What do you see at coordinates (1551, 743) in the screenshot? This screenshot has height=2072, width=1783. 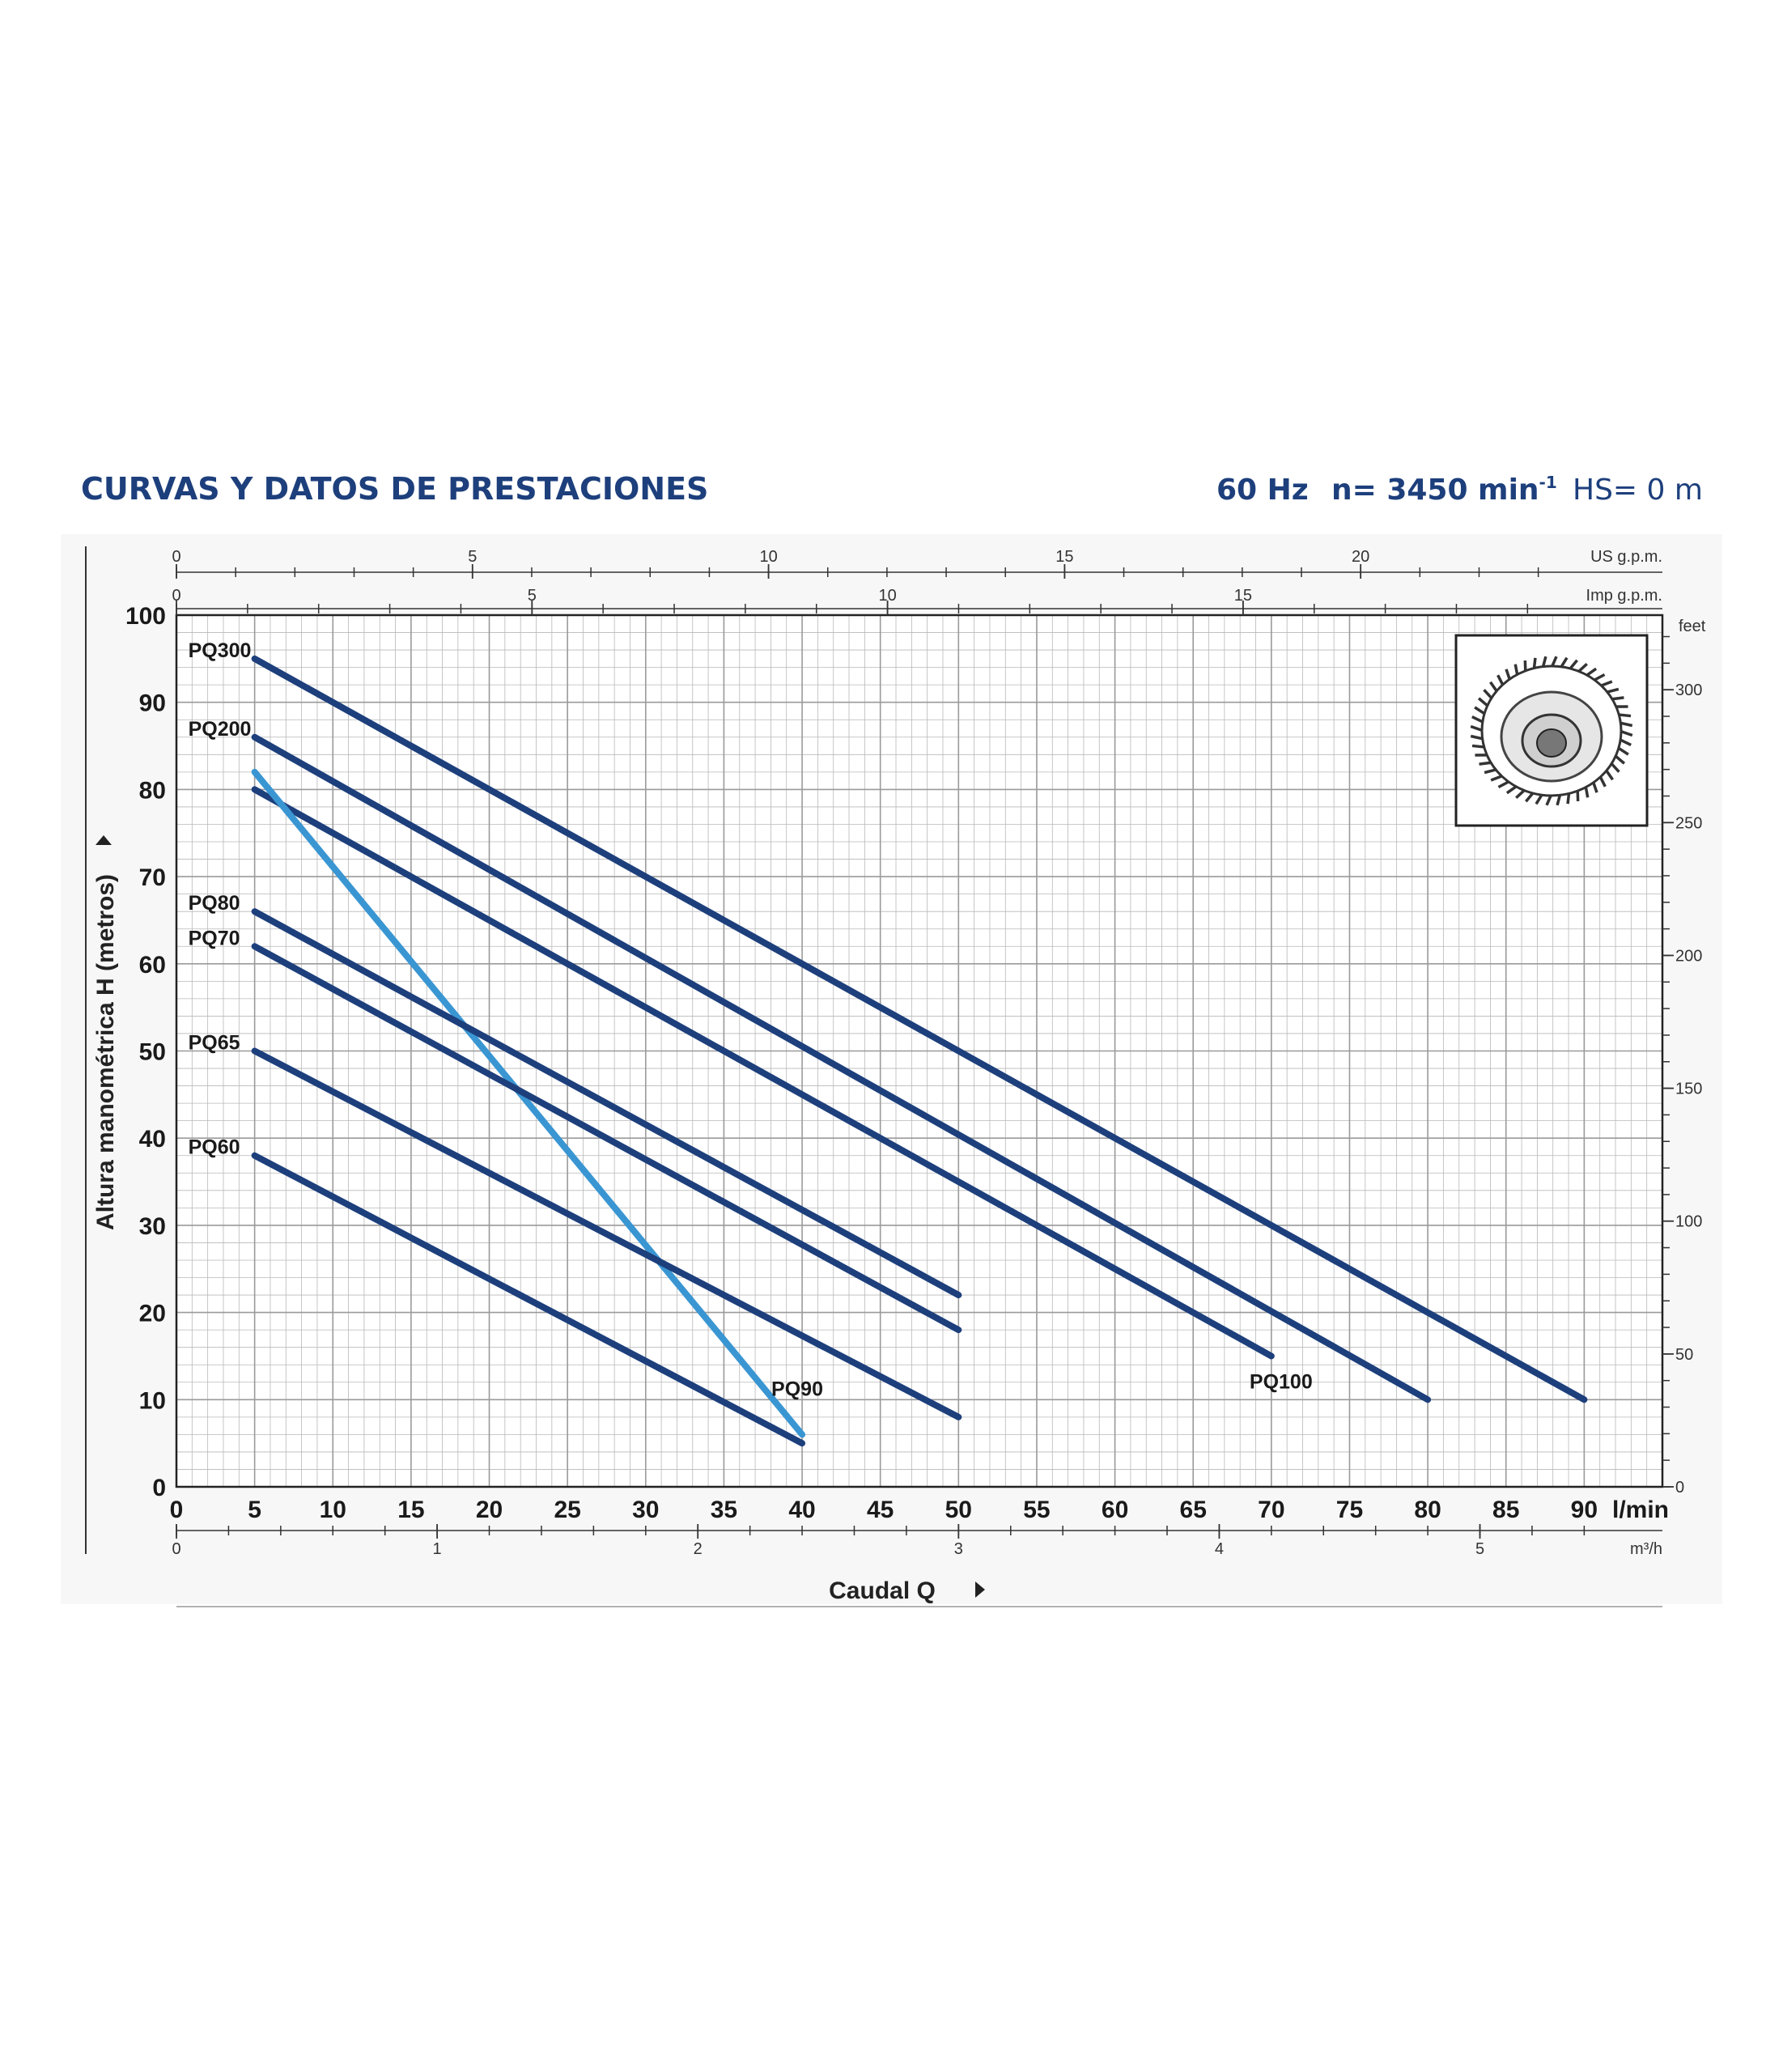 I see `impeller-bore` at bounding box center [1551, 743].